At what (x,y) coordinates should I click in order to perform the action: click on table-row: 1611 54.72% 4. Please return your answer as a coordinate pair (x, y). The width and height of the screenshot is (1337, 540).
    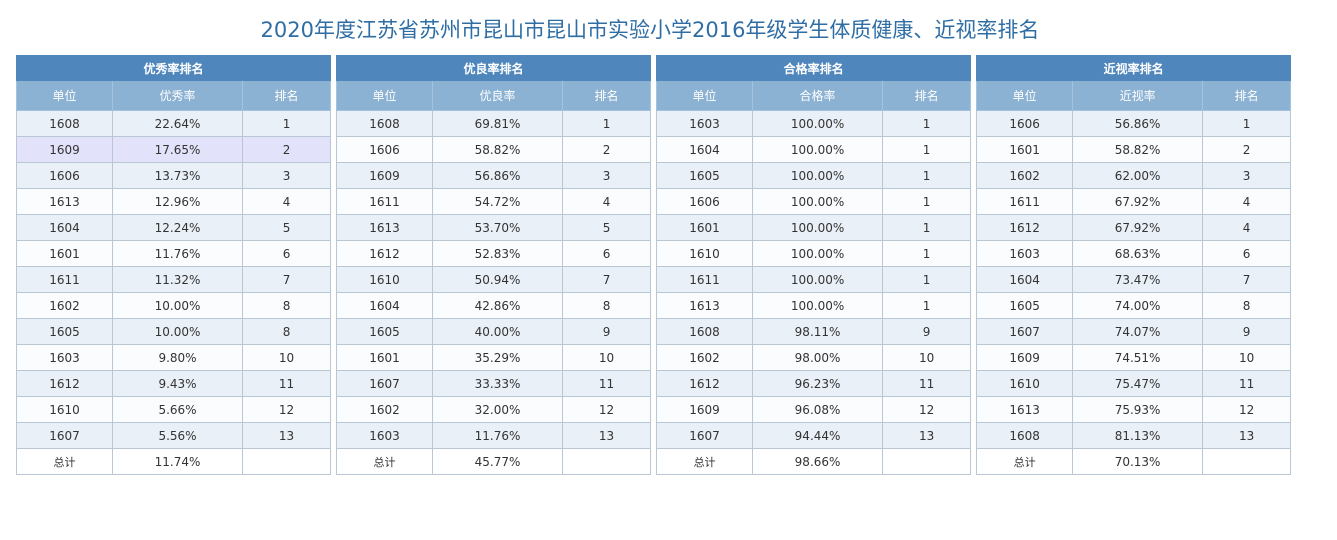
    Looking at the image, I should click on (494, 201).